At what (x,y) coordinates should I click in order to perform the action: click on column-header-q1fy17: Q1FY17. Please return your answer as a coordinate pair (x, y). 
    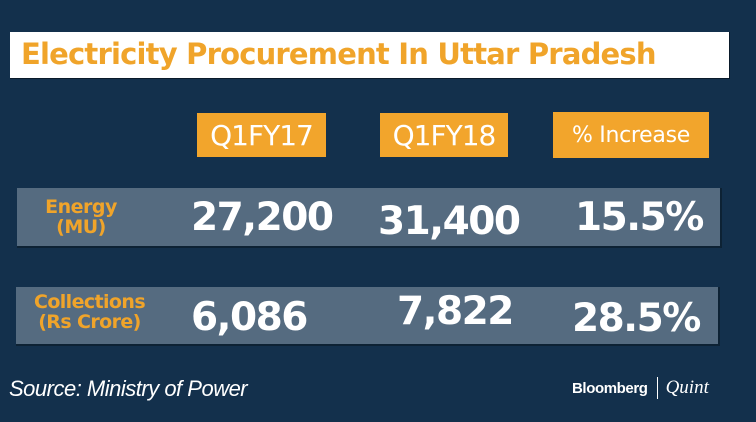
    Looking at the image, I should click on (261, 135).